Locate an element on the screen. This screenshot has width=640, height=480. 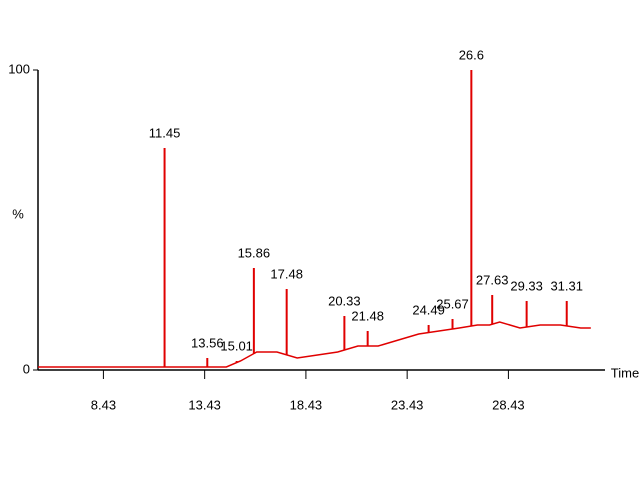
x-tick-label: 18.43 is located at coordinates (306, 404).